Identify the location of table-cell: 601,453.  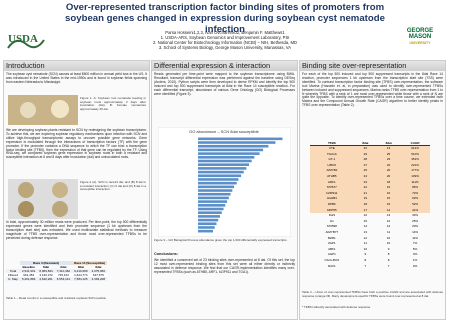
(29, 275).